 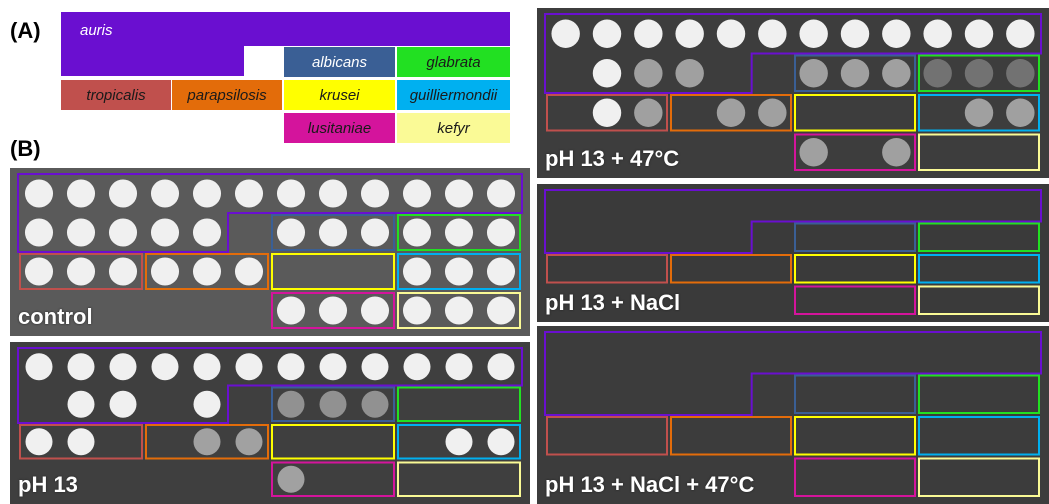 I want to click on legend-krusei: krusei, so click(x=339, y=95).